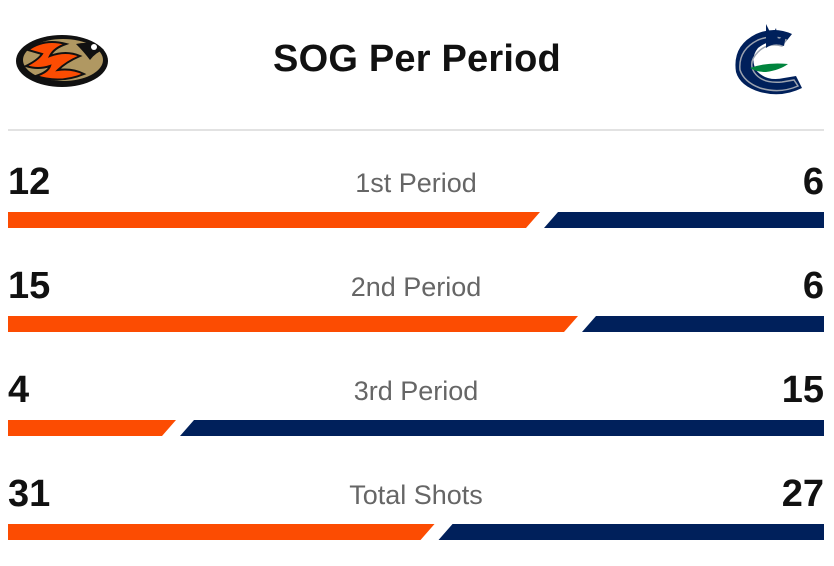 Image resolution: width=834 pixels, height=566 pixels. Describe the element at coordinates (19, 390) in the screenshot. I see `home-sog-value: 4` at that location.